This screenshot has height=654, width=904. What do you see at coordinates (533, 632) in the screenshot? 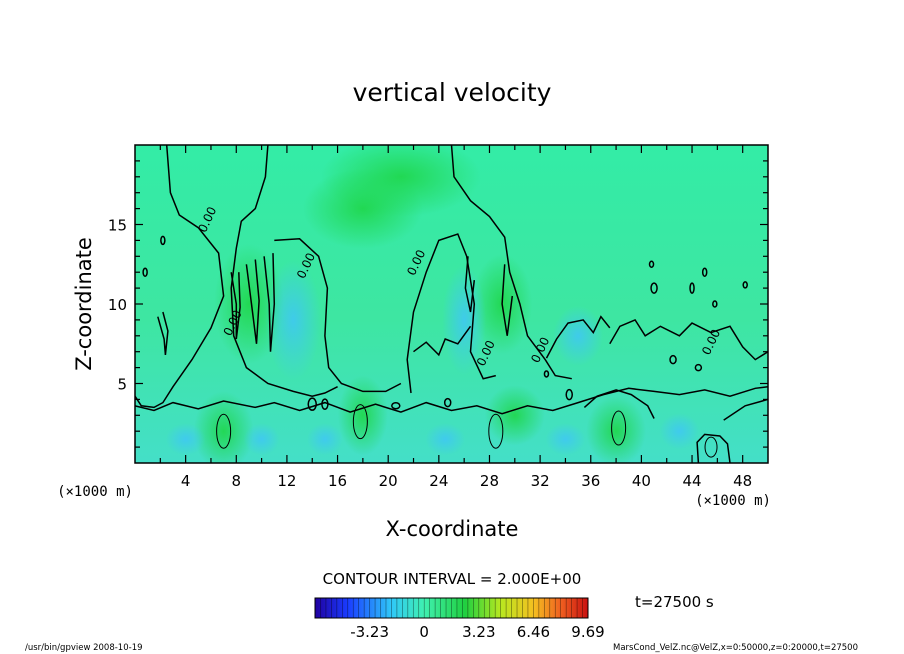
I see `colorbar-tick-label: 6.46` at bounding box center [533, 632].